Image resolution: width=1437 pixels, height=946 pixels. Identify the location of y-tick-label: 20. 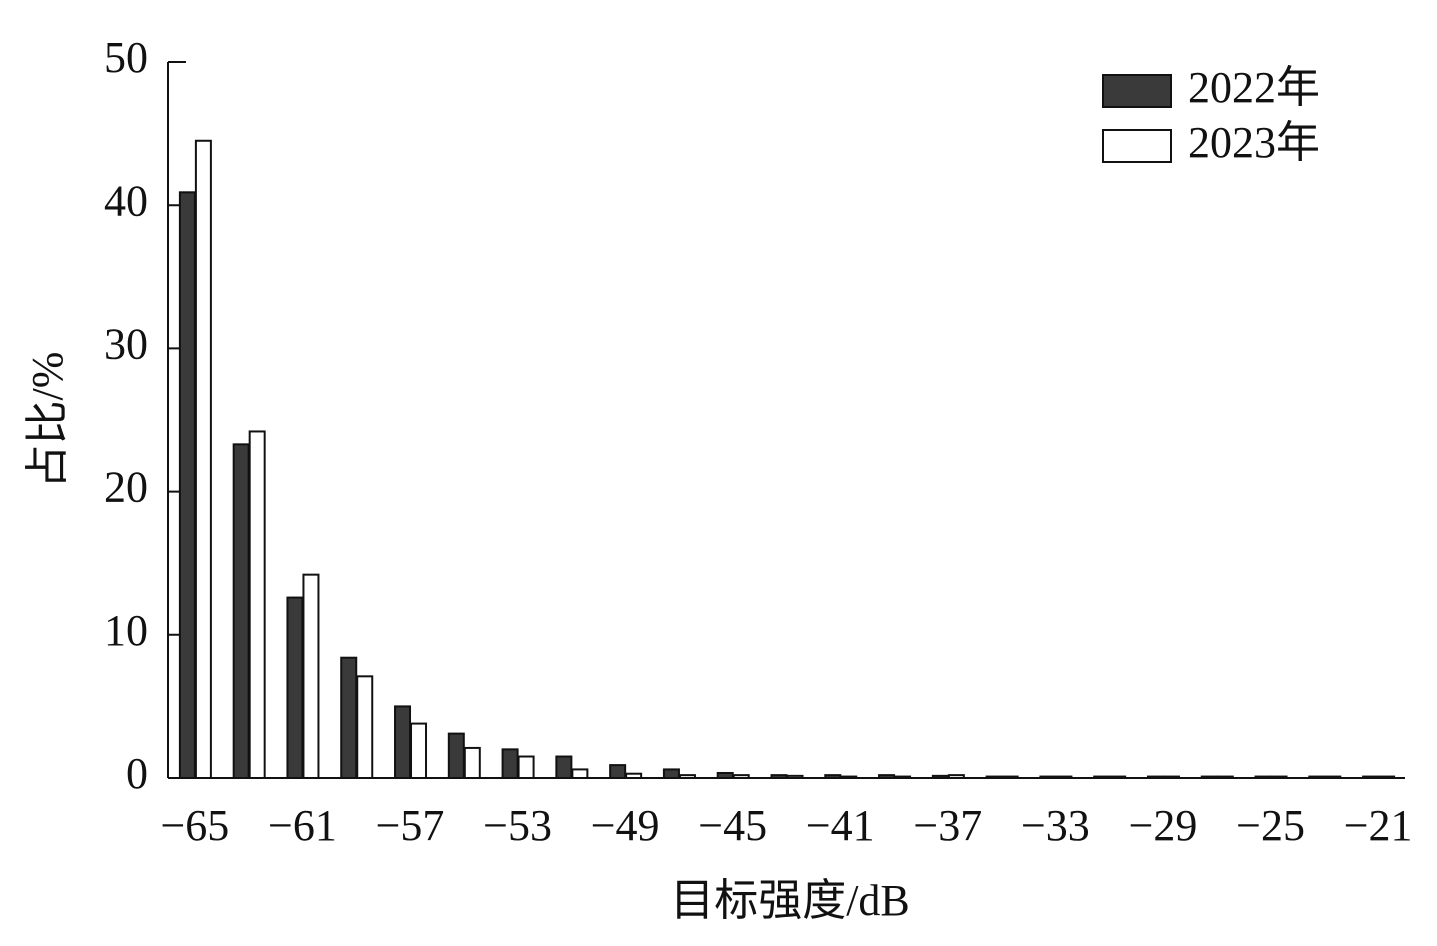
(126, 487).